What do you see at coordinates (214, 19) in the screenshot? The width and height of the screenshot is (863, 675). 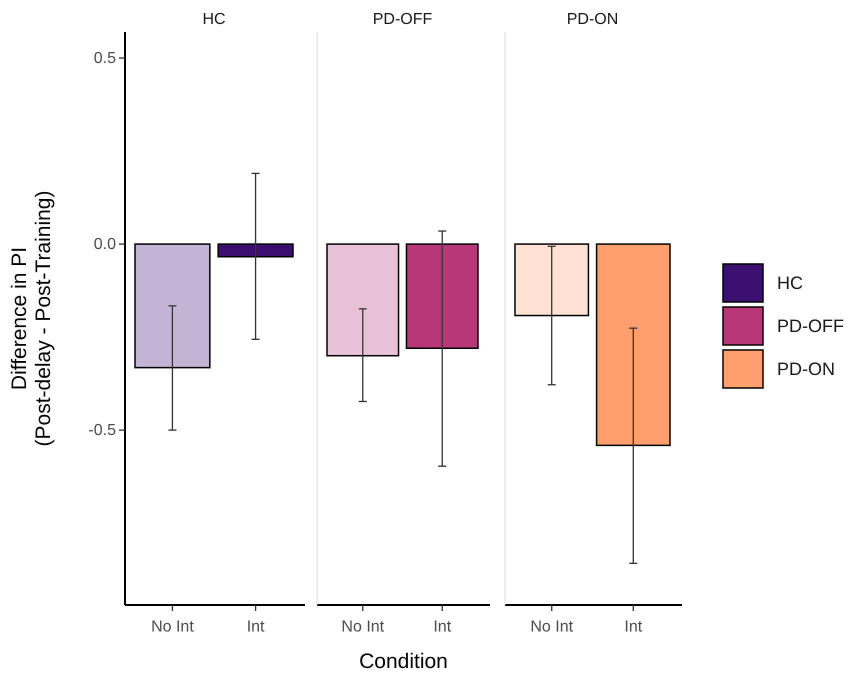 I see `chart-title: HC` at bounding box center [214, 19].